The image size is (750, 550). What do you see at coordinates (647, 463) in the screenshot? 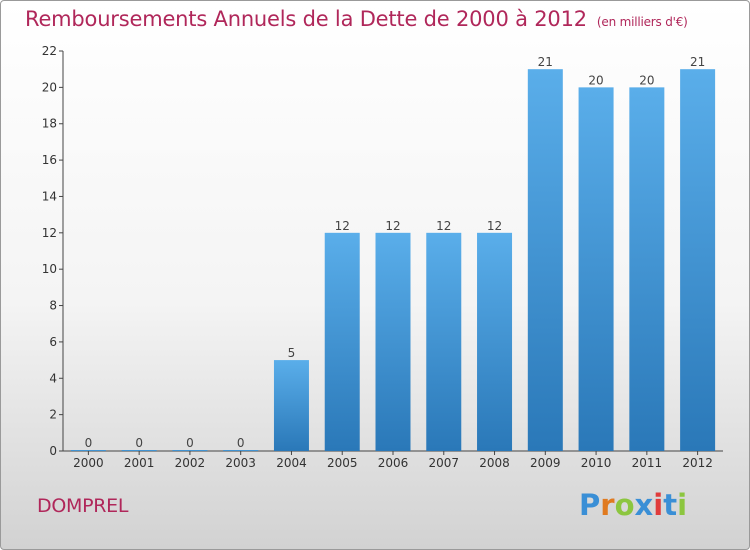
I see `x-tick-label: 2011` at bounding box center [647, 463].